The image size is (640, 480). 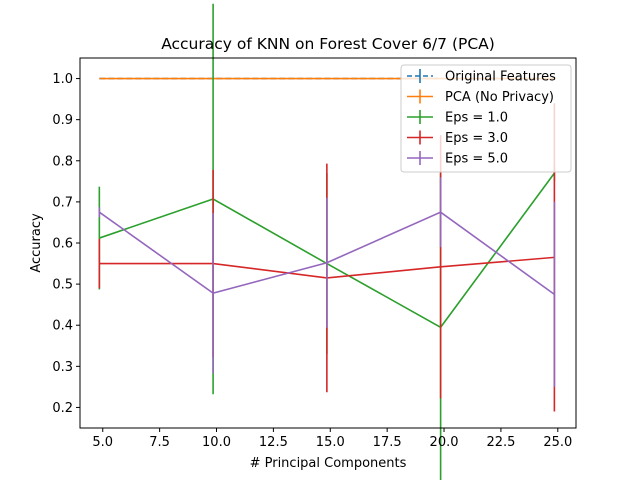 I want to click on y-tick-label: 0.7, so click(x=62, y=202).